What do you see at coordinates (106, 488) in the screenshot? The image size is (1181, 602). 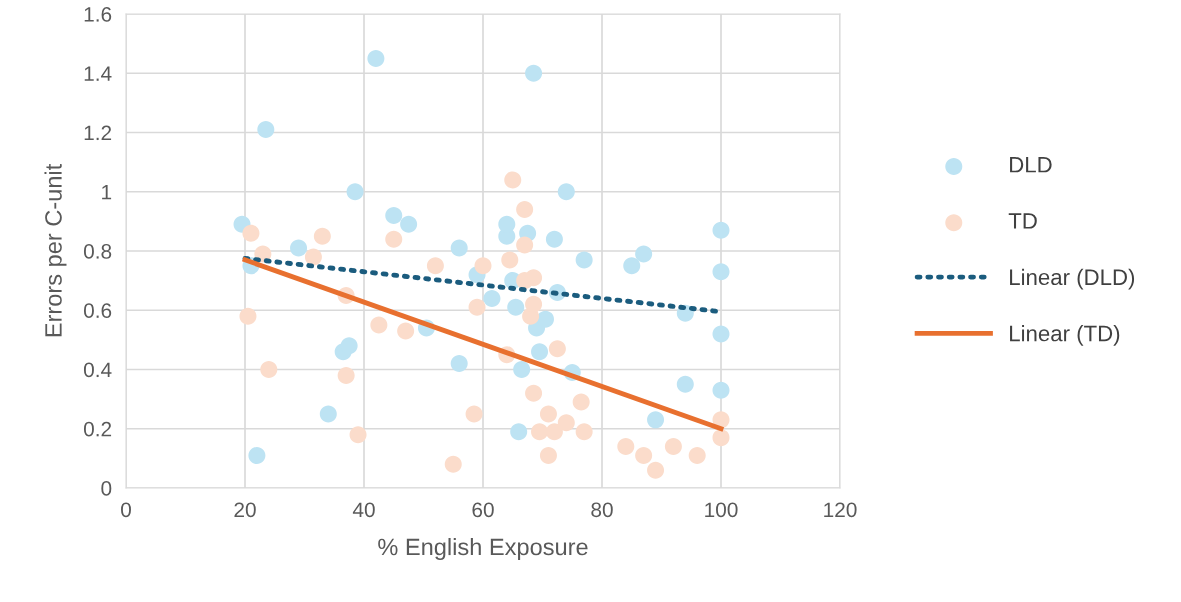 I see `y-tick-label: 0` at bounding box center [106, 488].